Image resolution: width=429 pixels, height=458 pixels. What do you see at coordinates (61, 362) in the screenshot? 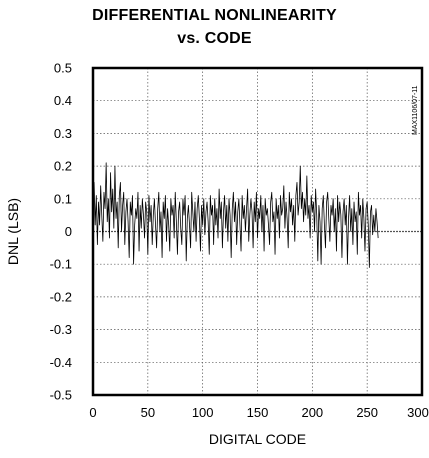
I see `y-tick-label: -0.4` at bounding box center [61, 362].